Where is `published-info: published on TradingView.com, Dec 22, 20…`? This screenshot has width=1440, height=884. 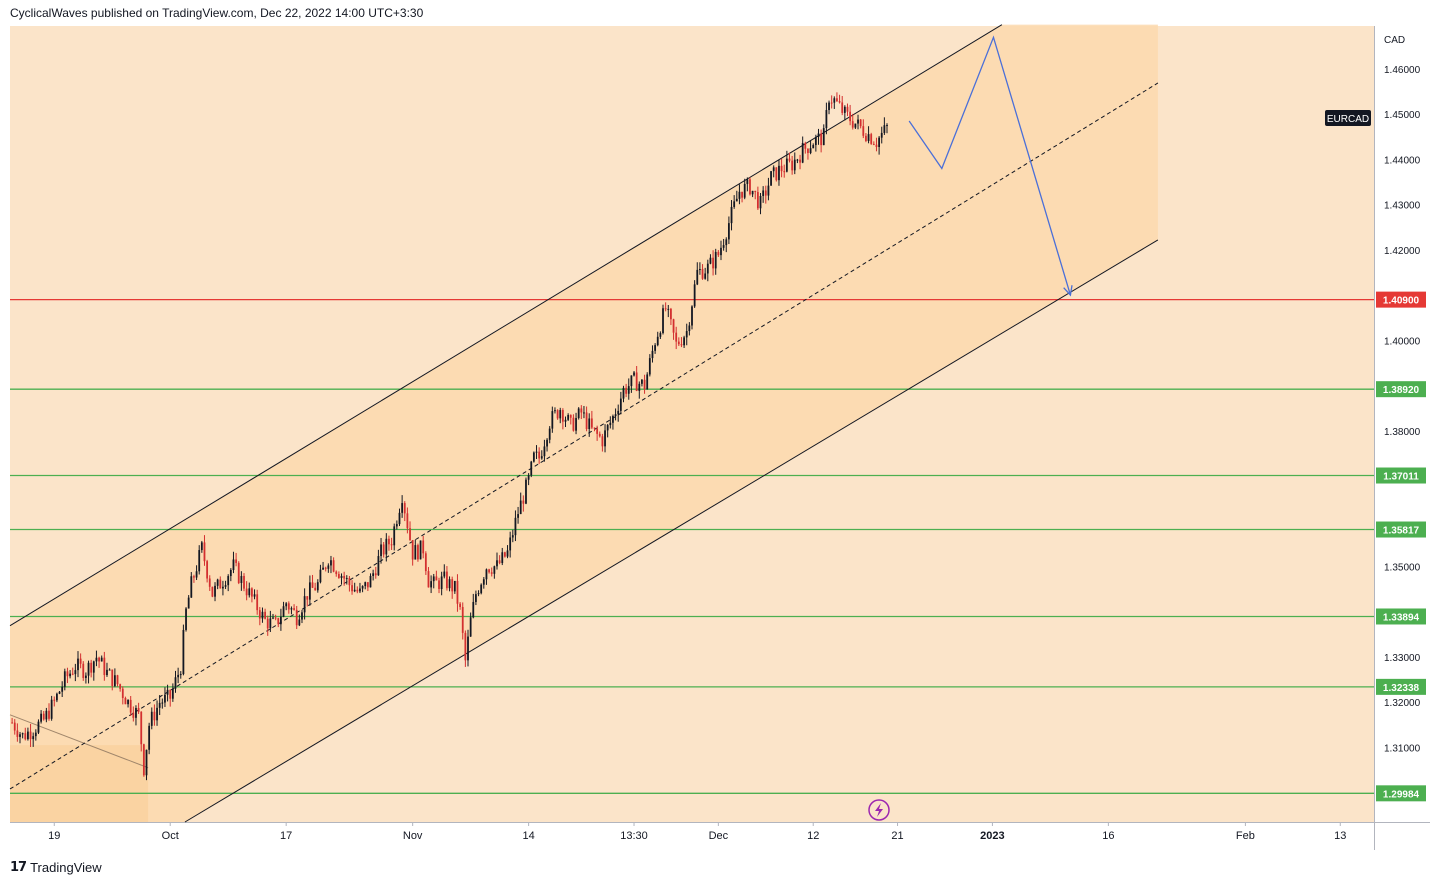
published-info: published on TradingView.com, Dec 22, 20… is located at coordinates (257, 13).